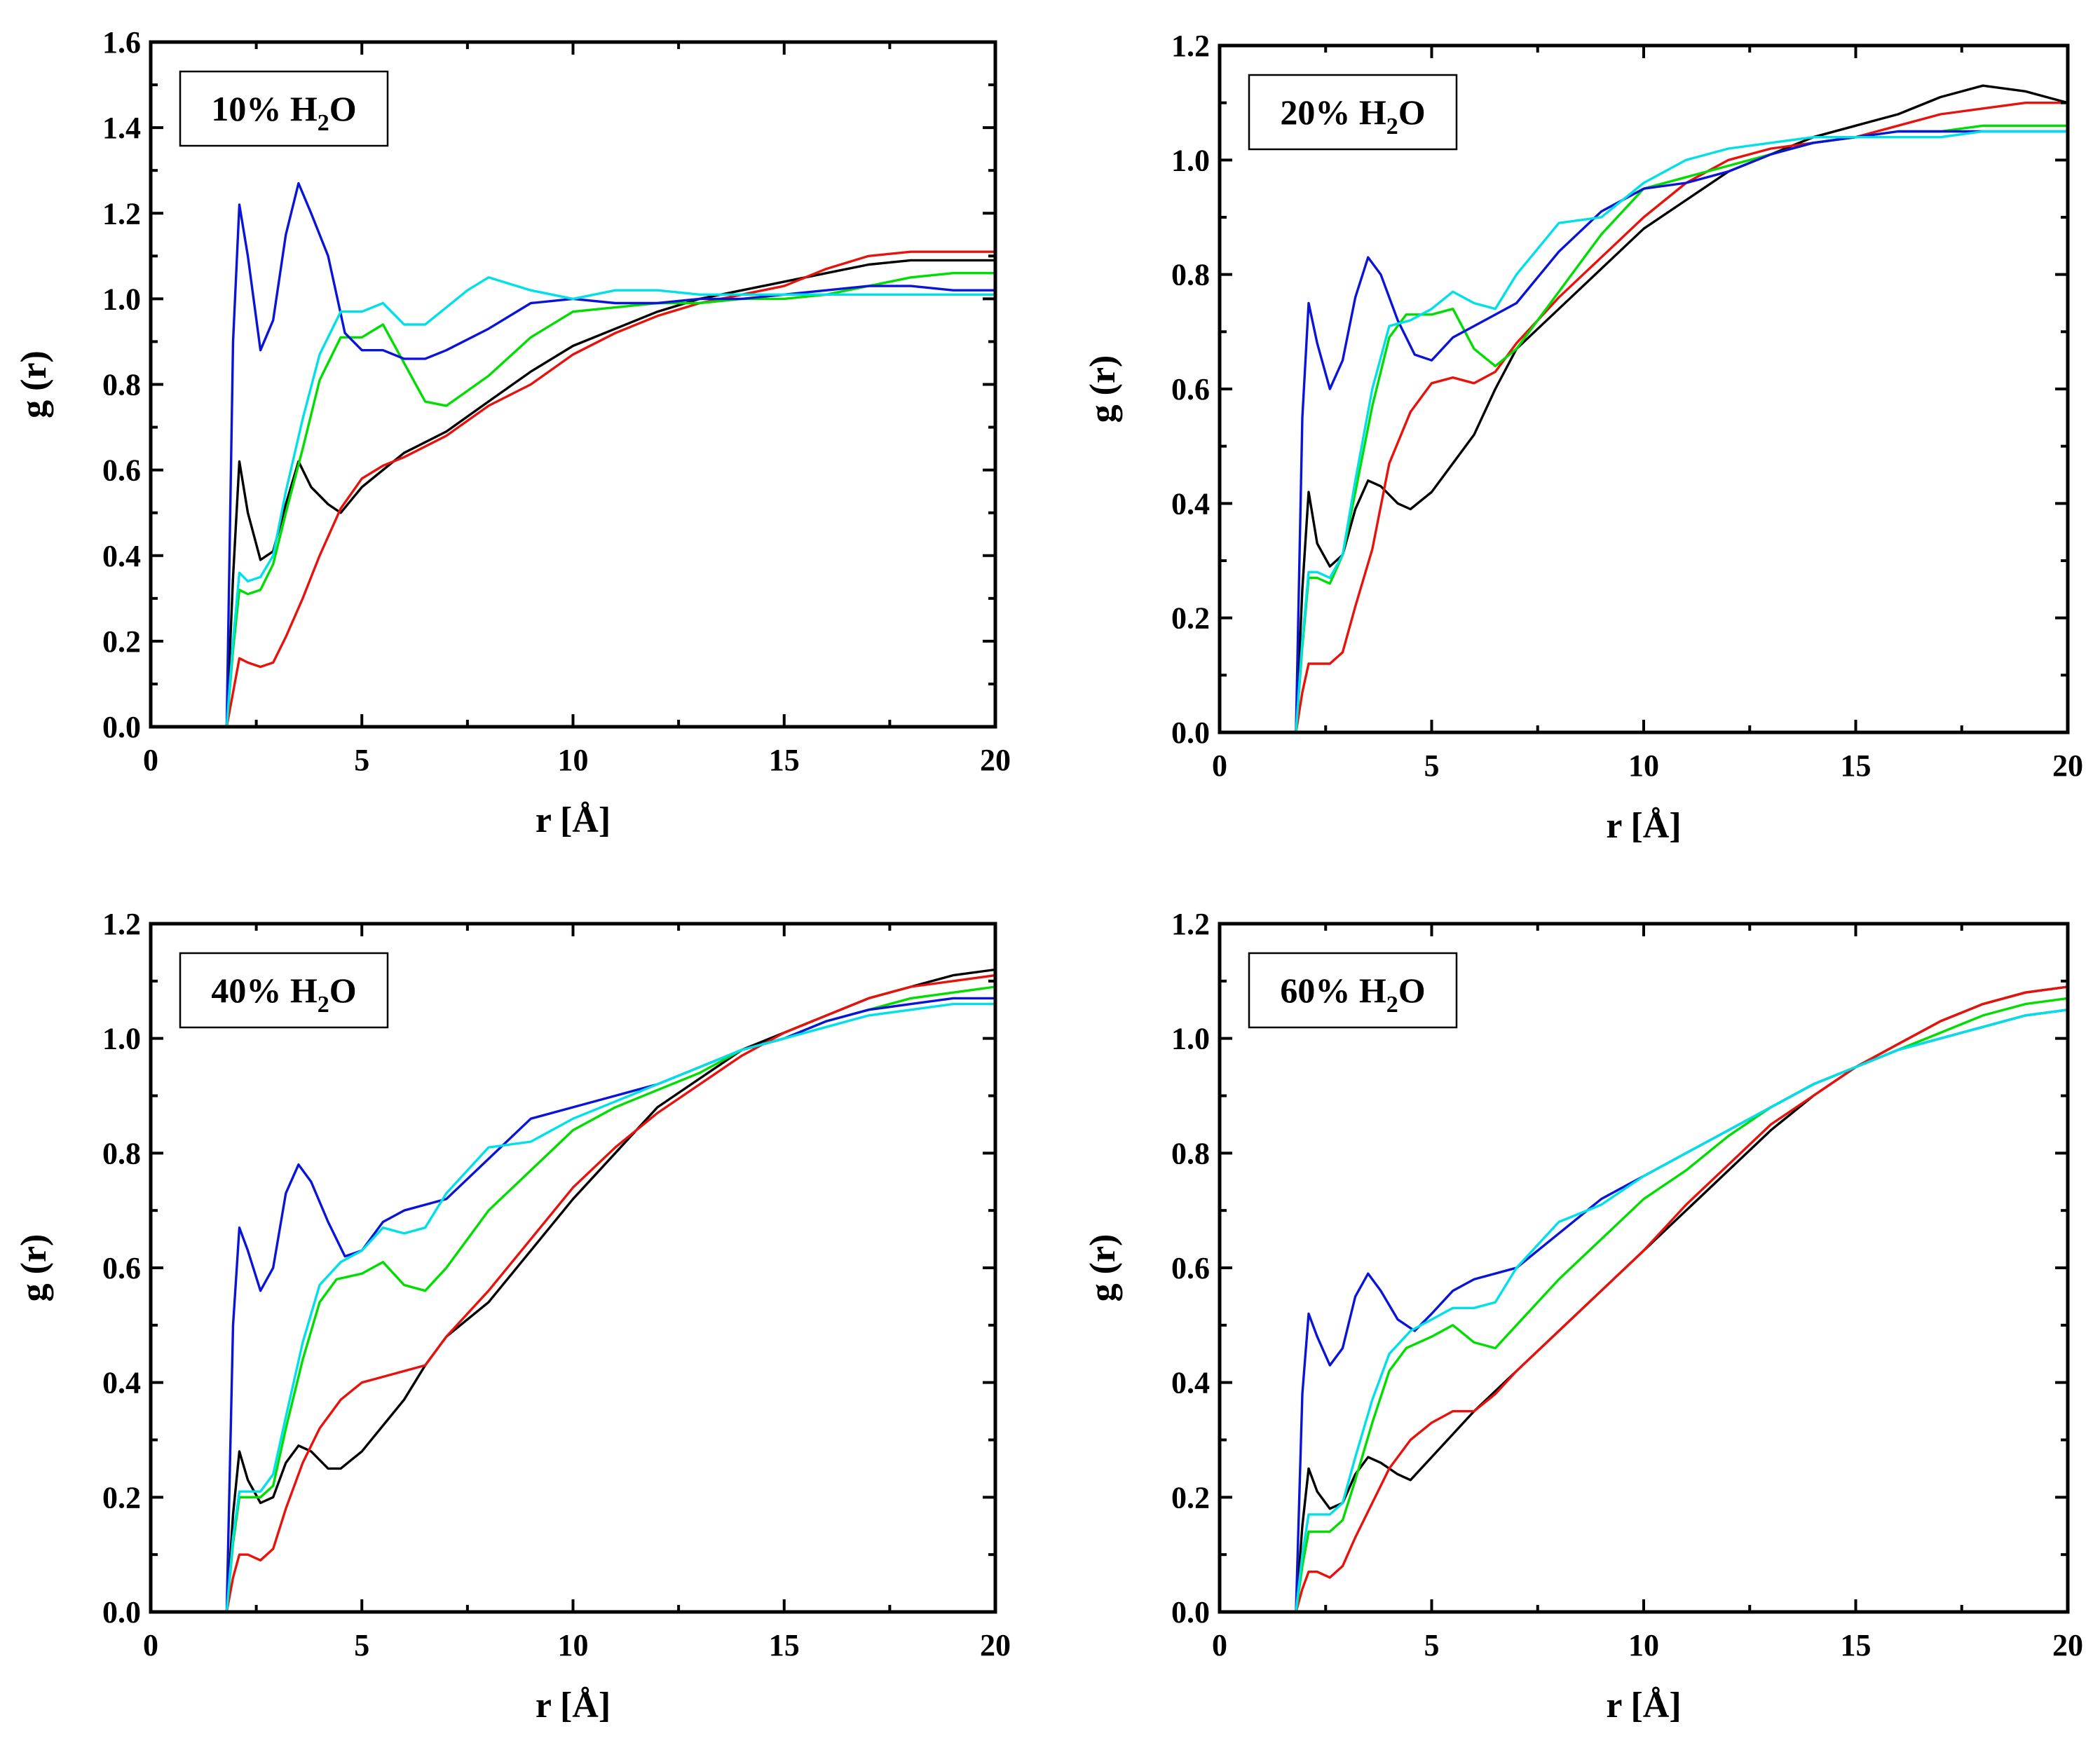 Image resolution: width=2100 pixels, height=1750 pixels. What do you see at coordinates (121, 128) in the screenshot?
I see `y-tick-label: 1.4` at bounding box center [121, 128].